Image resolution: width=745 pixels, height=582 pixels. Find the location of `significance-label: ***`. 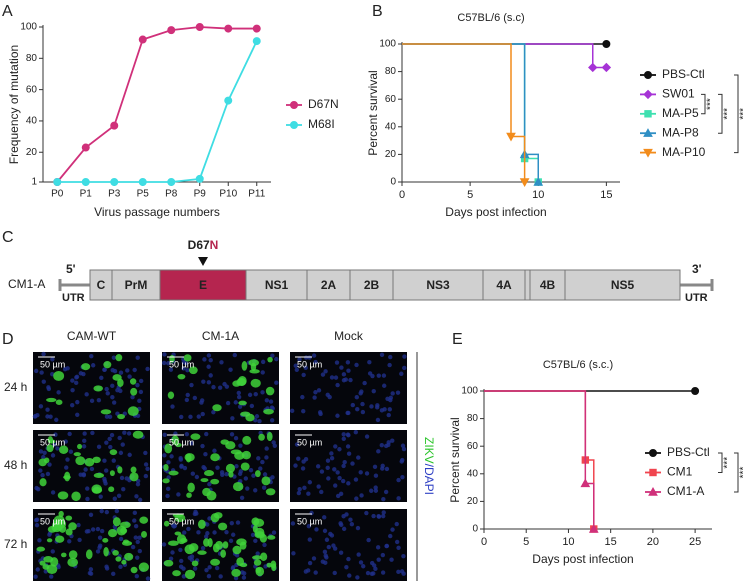

significance-label: *** is located at coordinates (728, 463).